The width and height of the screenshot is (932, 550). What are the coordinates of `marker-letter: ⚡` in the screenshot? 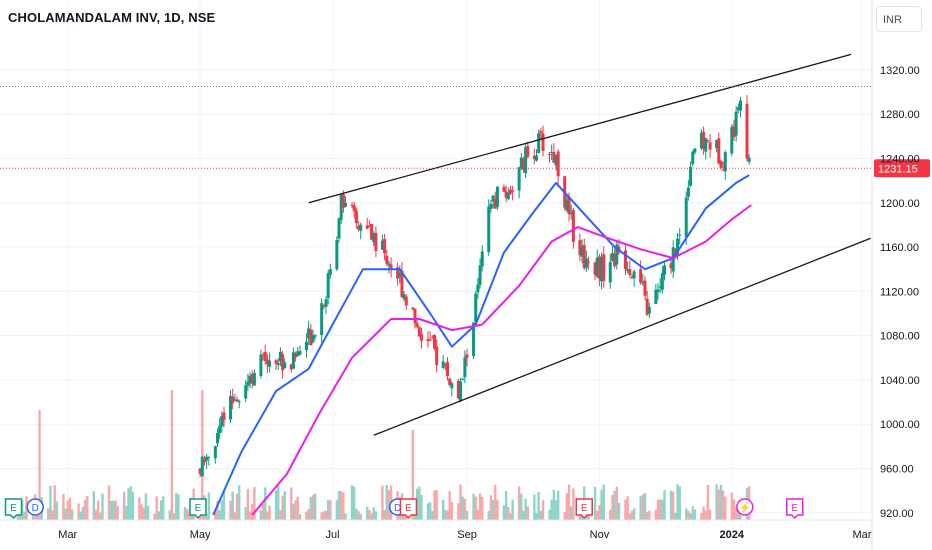 It's located at (745, 507).